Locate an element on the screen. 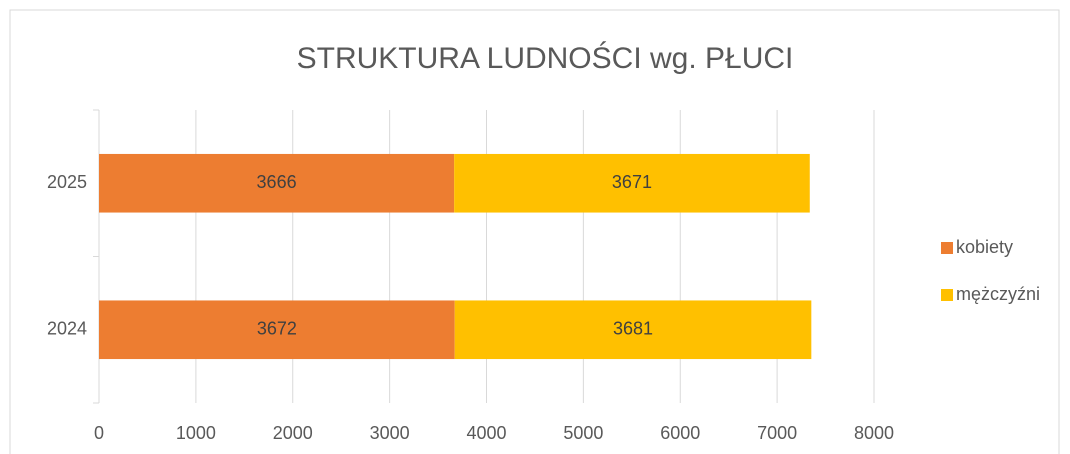  data-label: 3681 is located at coordinates (633, 329).